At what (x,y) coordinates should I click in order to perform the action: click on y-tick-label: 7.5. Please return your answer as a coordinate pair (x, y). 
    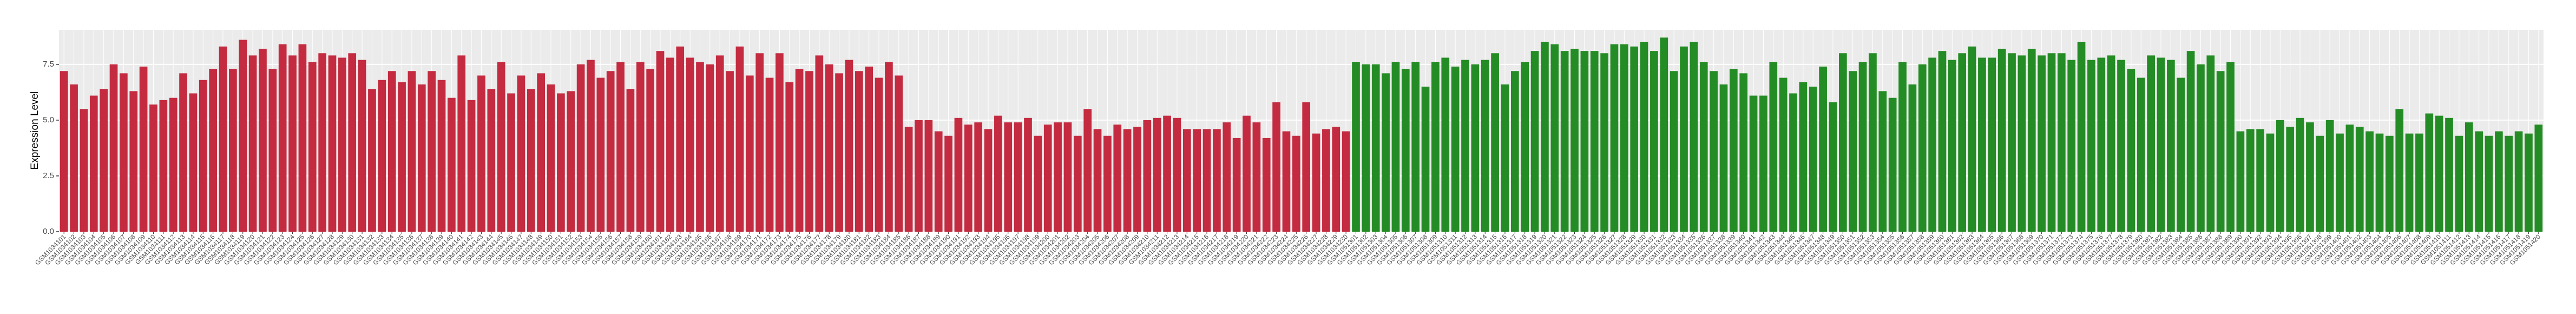
    Looking at the image, I should click on (48, 64).